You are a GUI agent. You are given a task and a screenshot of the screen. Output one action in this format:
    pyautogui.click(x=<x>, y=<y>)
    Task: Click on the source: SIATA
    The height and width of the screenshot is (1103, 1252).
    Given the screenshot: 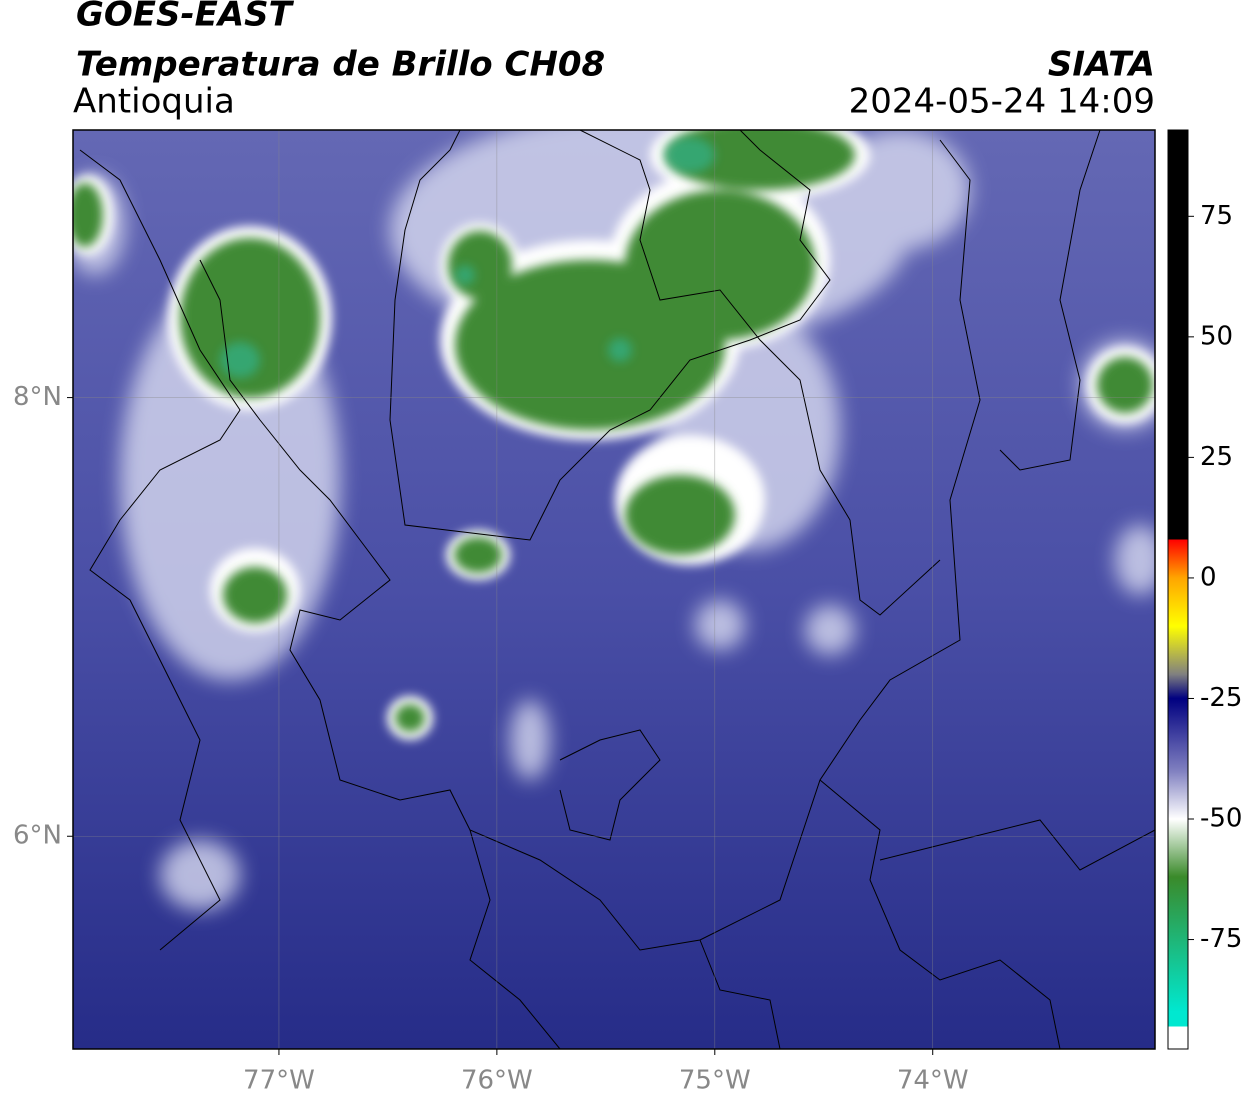 What is the action you would take?
    pyautogui.click(x=1101, y=65)
    